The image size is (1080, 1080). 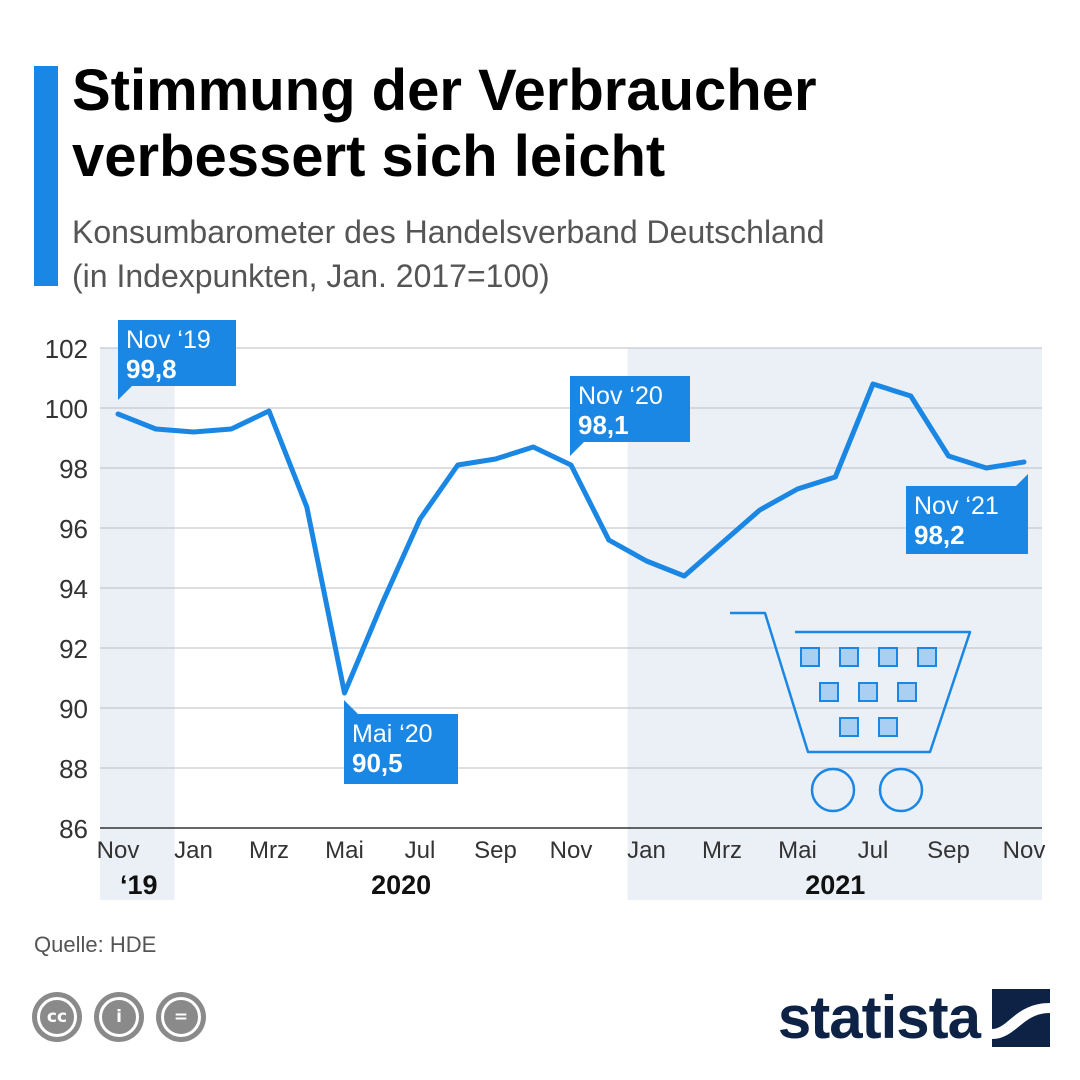 What do you see at coordinates (57, 1017) in the screenshot?
I see `cc-icon: cc` at bounding box center [57, 1017].